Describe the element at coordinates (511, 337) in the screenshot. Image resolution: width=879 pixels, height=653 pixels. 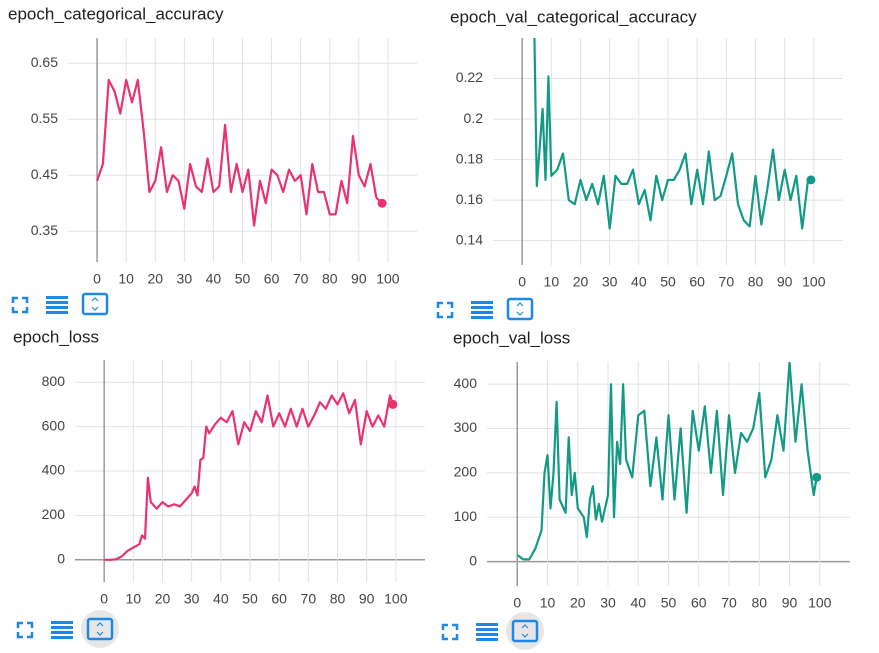
I see `chart-title: epoch_val_loss` at that location.